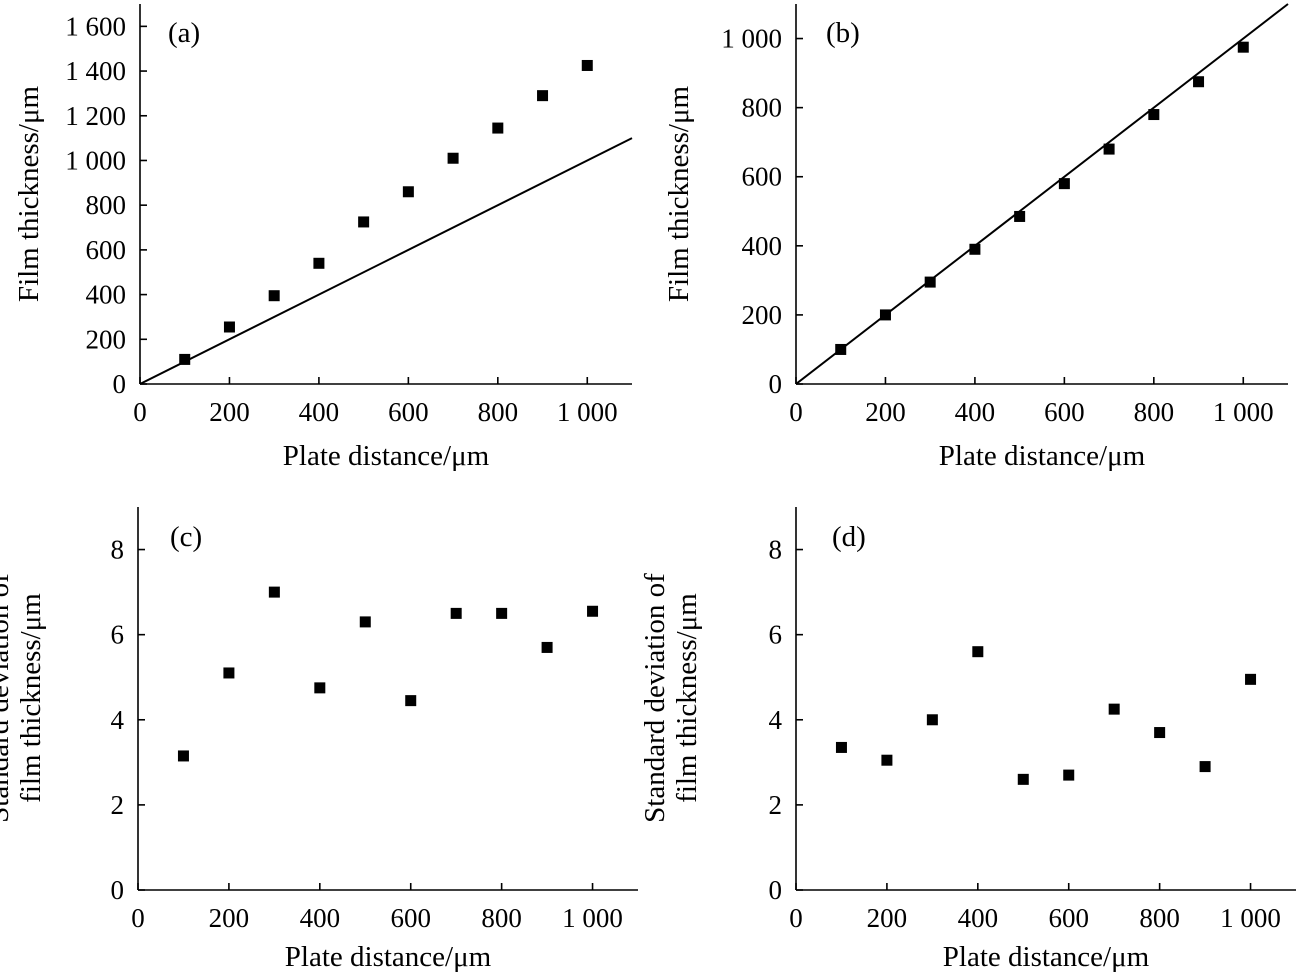 This screenshot has width=1300, height=977. What do you see at coordinates (849, 537) in the screenshot?
I see `panel-label: (d)` at bounding box center [849, 537].